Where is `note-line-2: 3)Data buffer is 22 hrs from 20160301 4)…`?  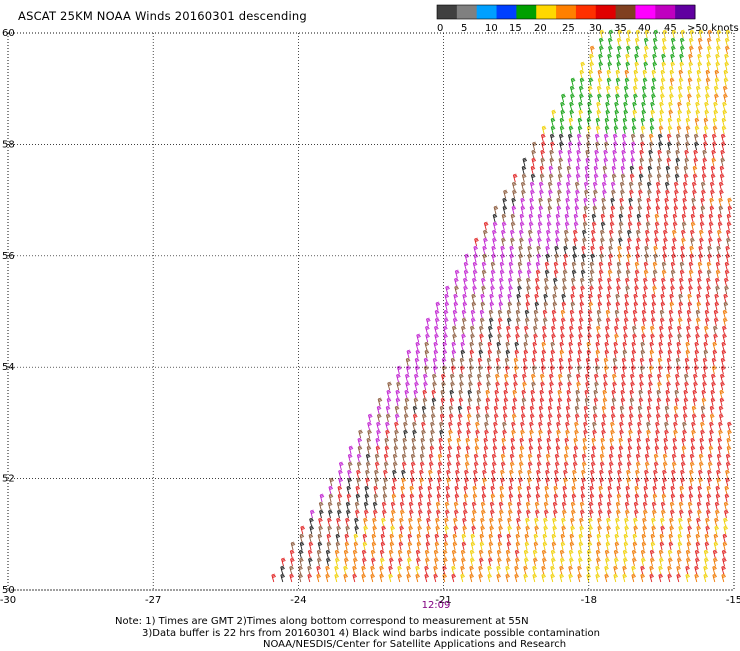 note-line-2: 3)Data buffer is 22 hrs from 20160301 4)… is located at coordinates (371, 633).